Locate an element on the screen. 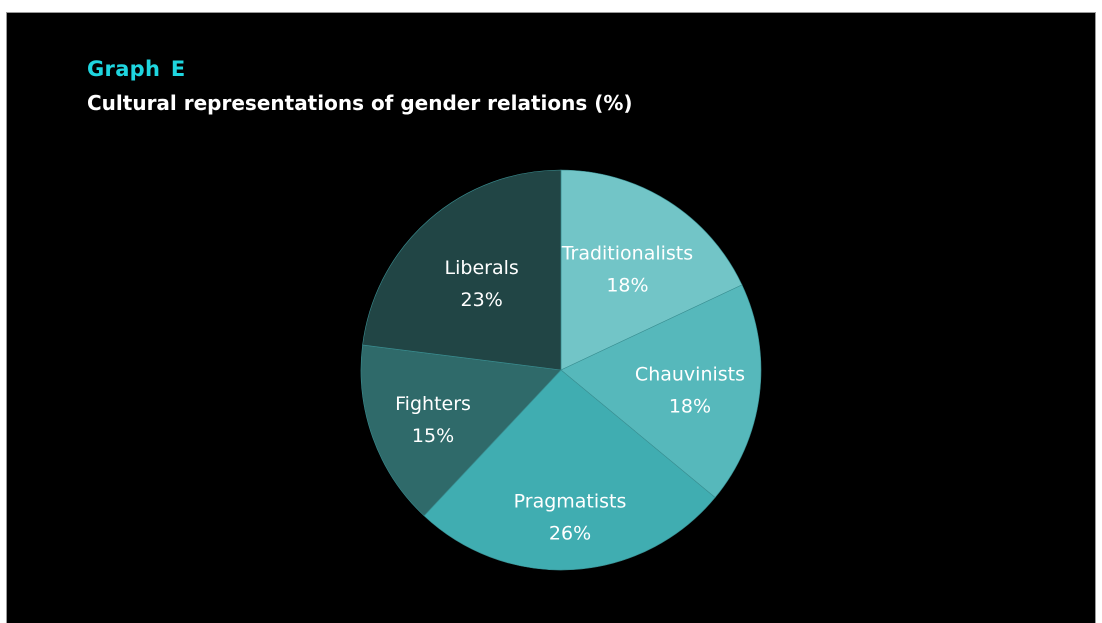 This screenshot has width=1102, height=623. pie-slice-pragmatists is located at coordinates (569, 470).